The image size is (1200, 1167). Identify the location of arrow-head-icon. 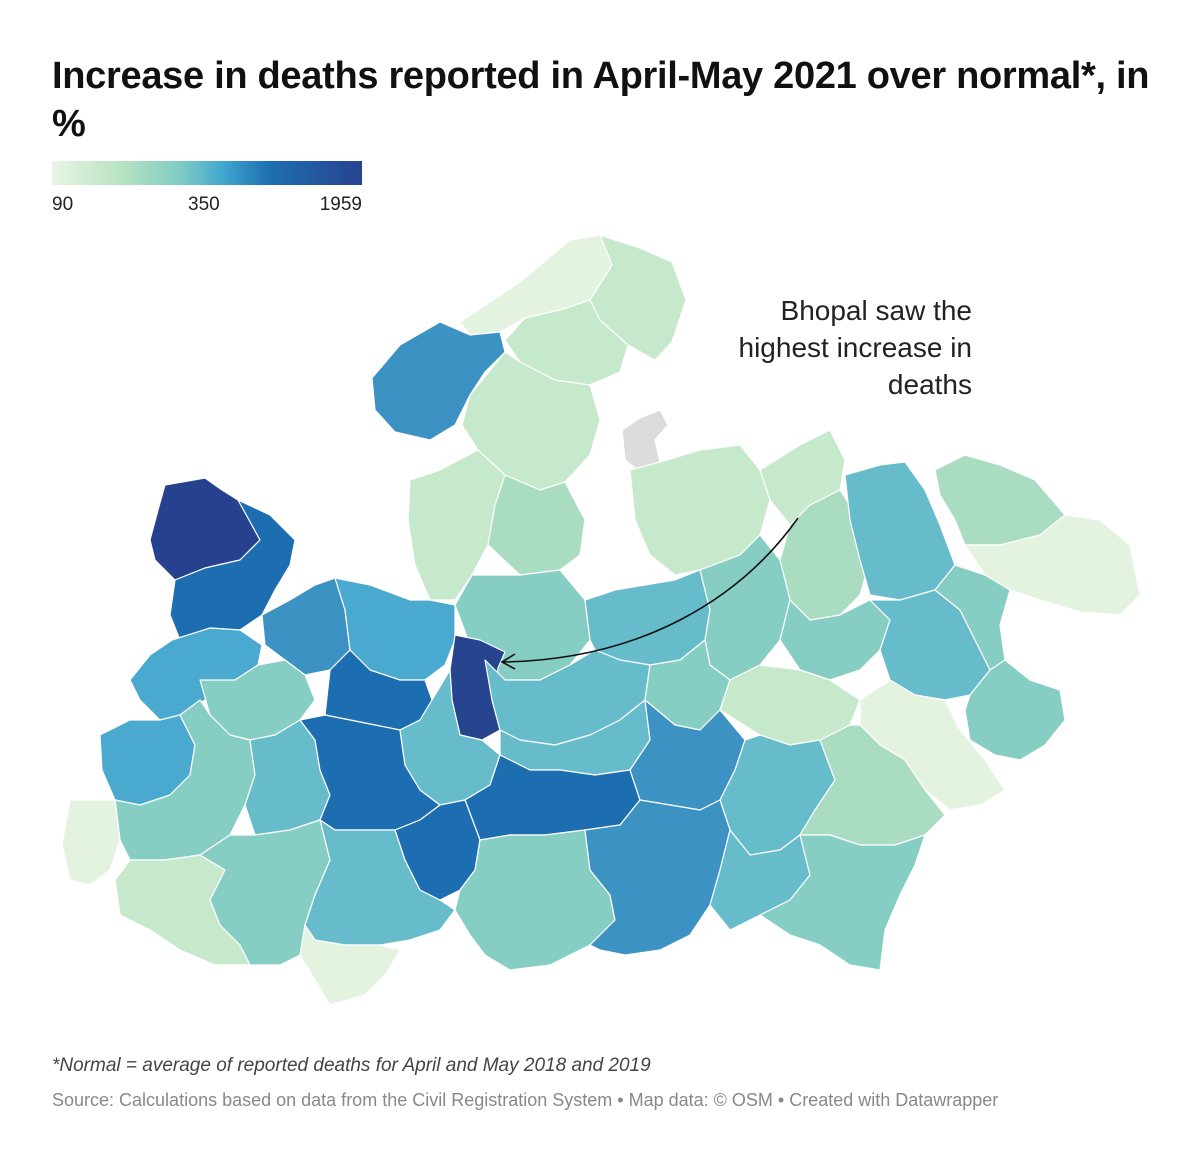
(508, 661).